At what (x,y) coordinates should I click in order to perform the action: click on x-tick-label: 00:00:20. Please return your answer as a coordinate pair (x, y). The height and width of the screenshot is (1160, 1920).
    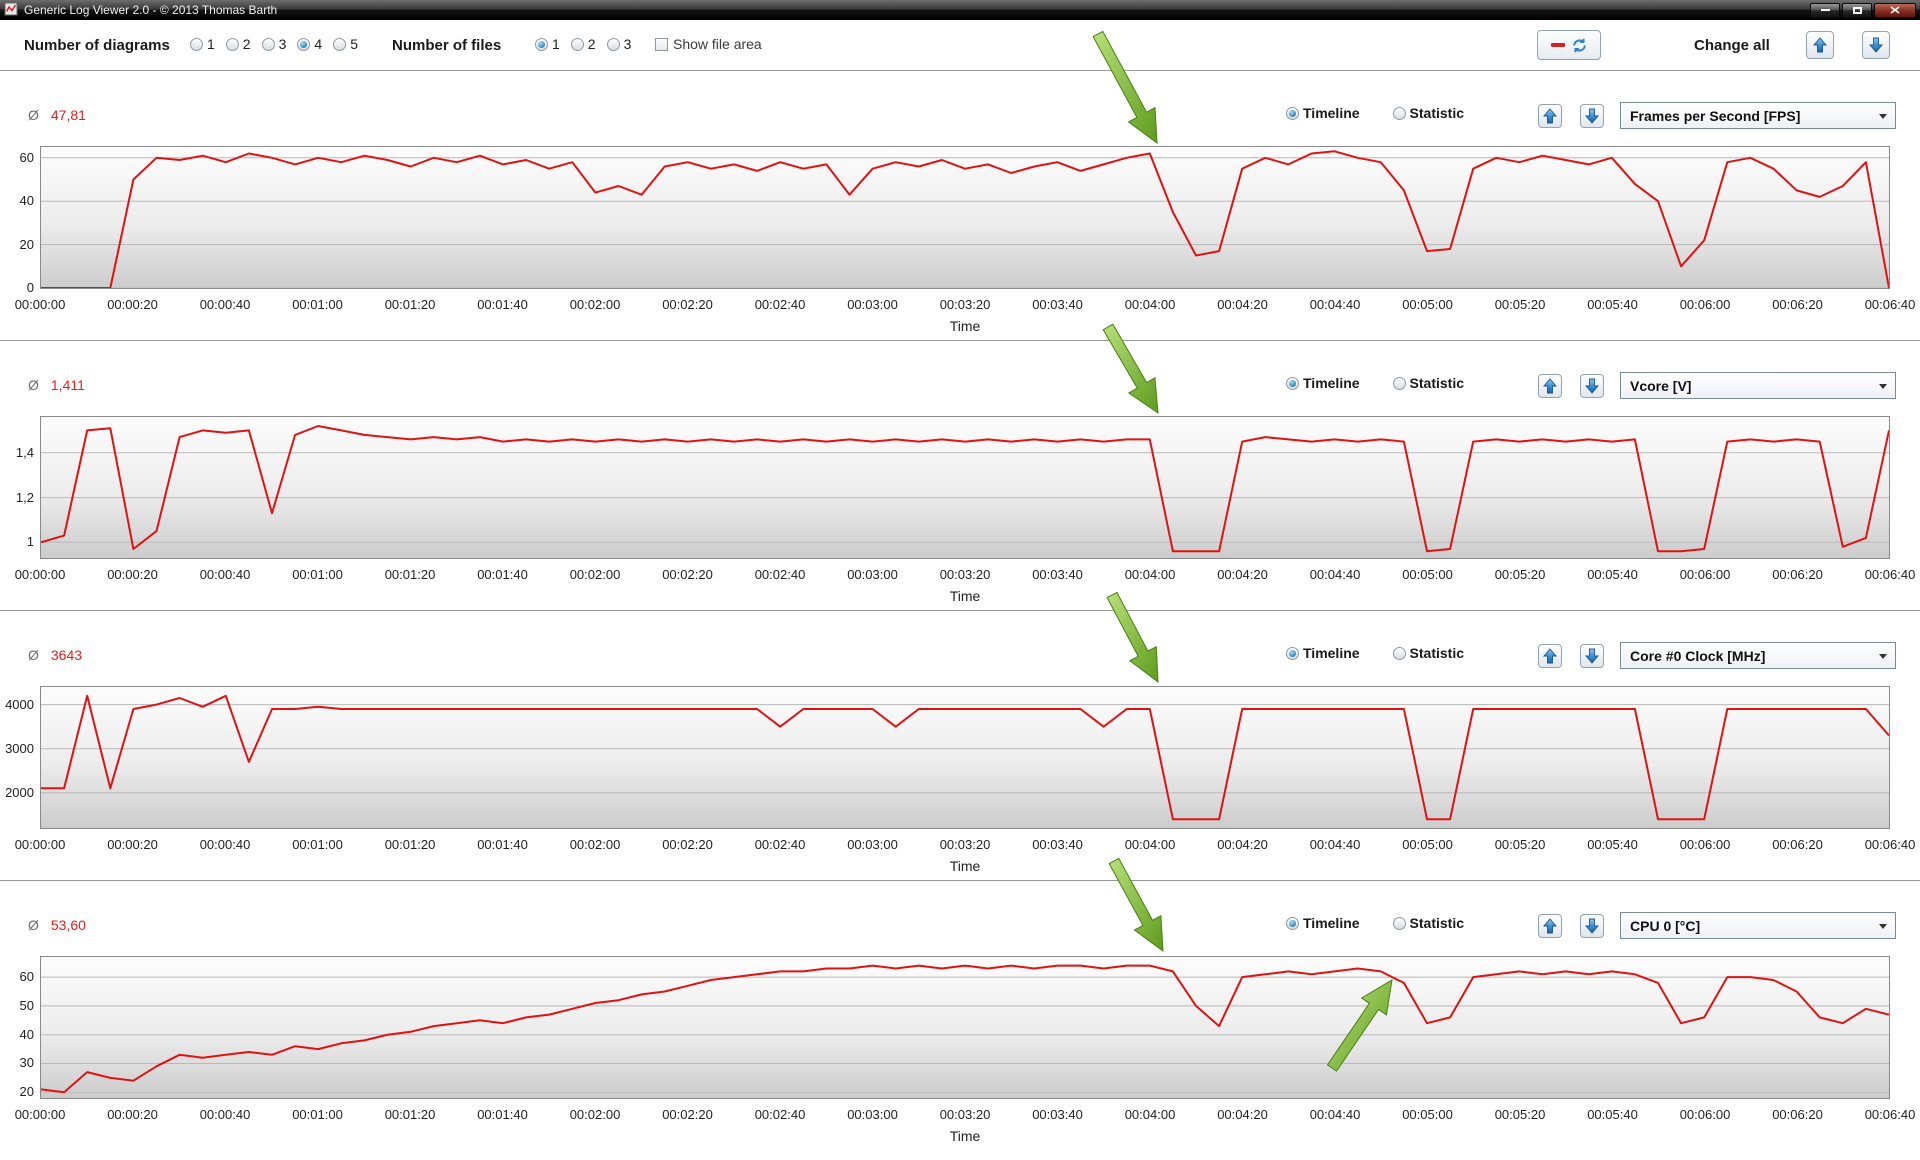
    Looking at the image, I should click on (132, 304).